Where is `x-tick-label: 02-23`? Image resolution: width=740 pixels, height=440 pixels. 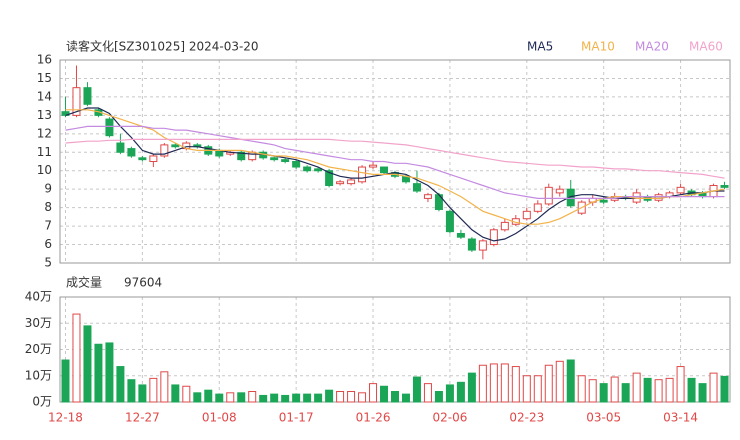
x-tick-label: 02-23 is located at coordinates (526, 418).